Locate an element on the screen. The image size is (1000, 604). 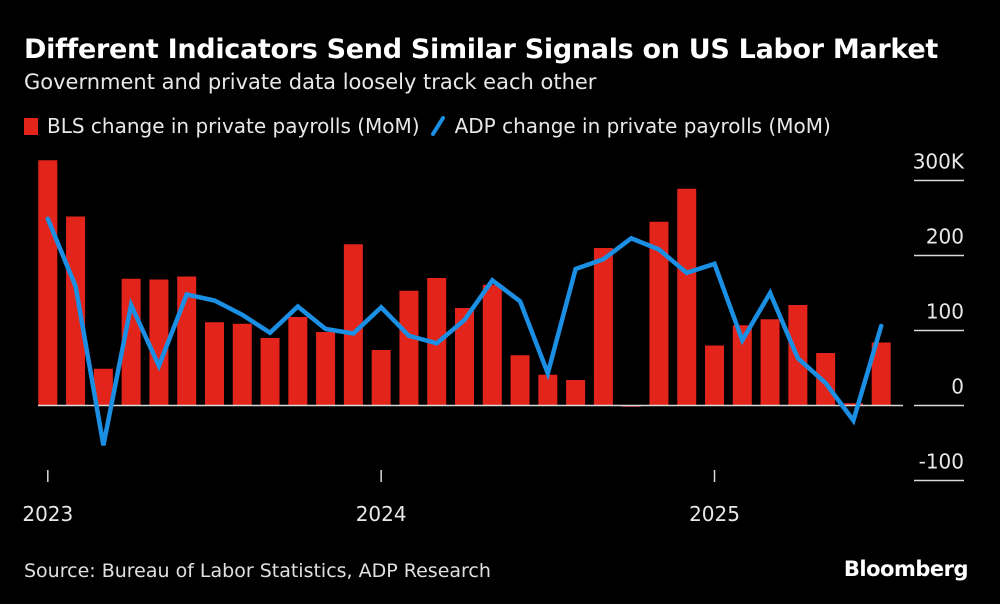
x-tick-label: 2024 is located at coordinates (381, 514).